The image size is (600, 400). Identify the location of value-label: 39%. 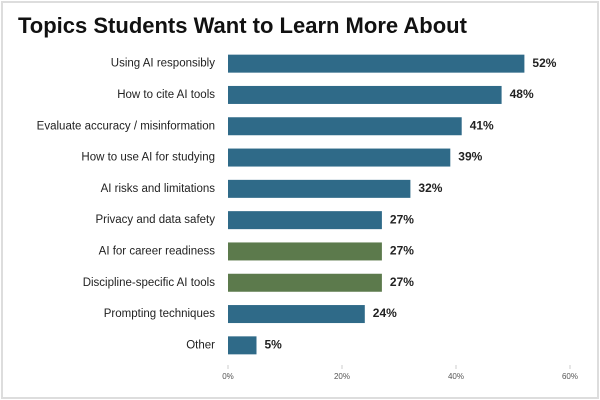
(470, 157).